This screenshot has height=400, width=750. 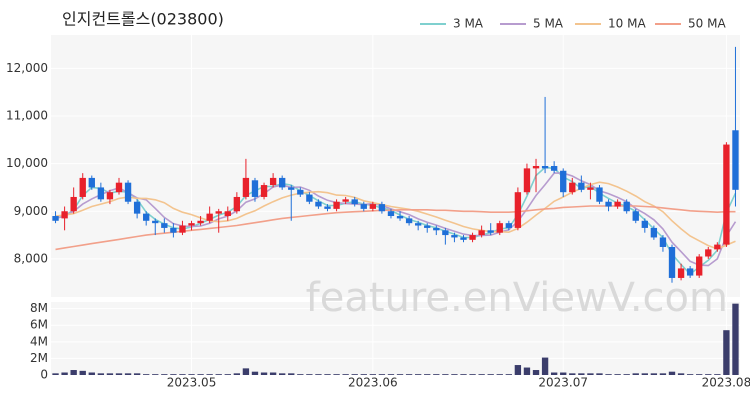 What do you see at coordinates (39, 325) in the screenshot?
I see `volume-tick-label: 6M` at bounding box center [39, 325].